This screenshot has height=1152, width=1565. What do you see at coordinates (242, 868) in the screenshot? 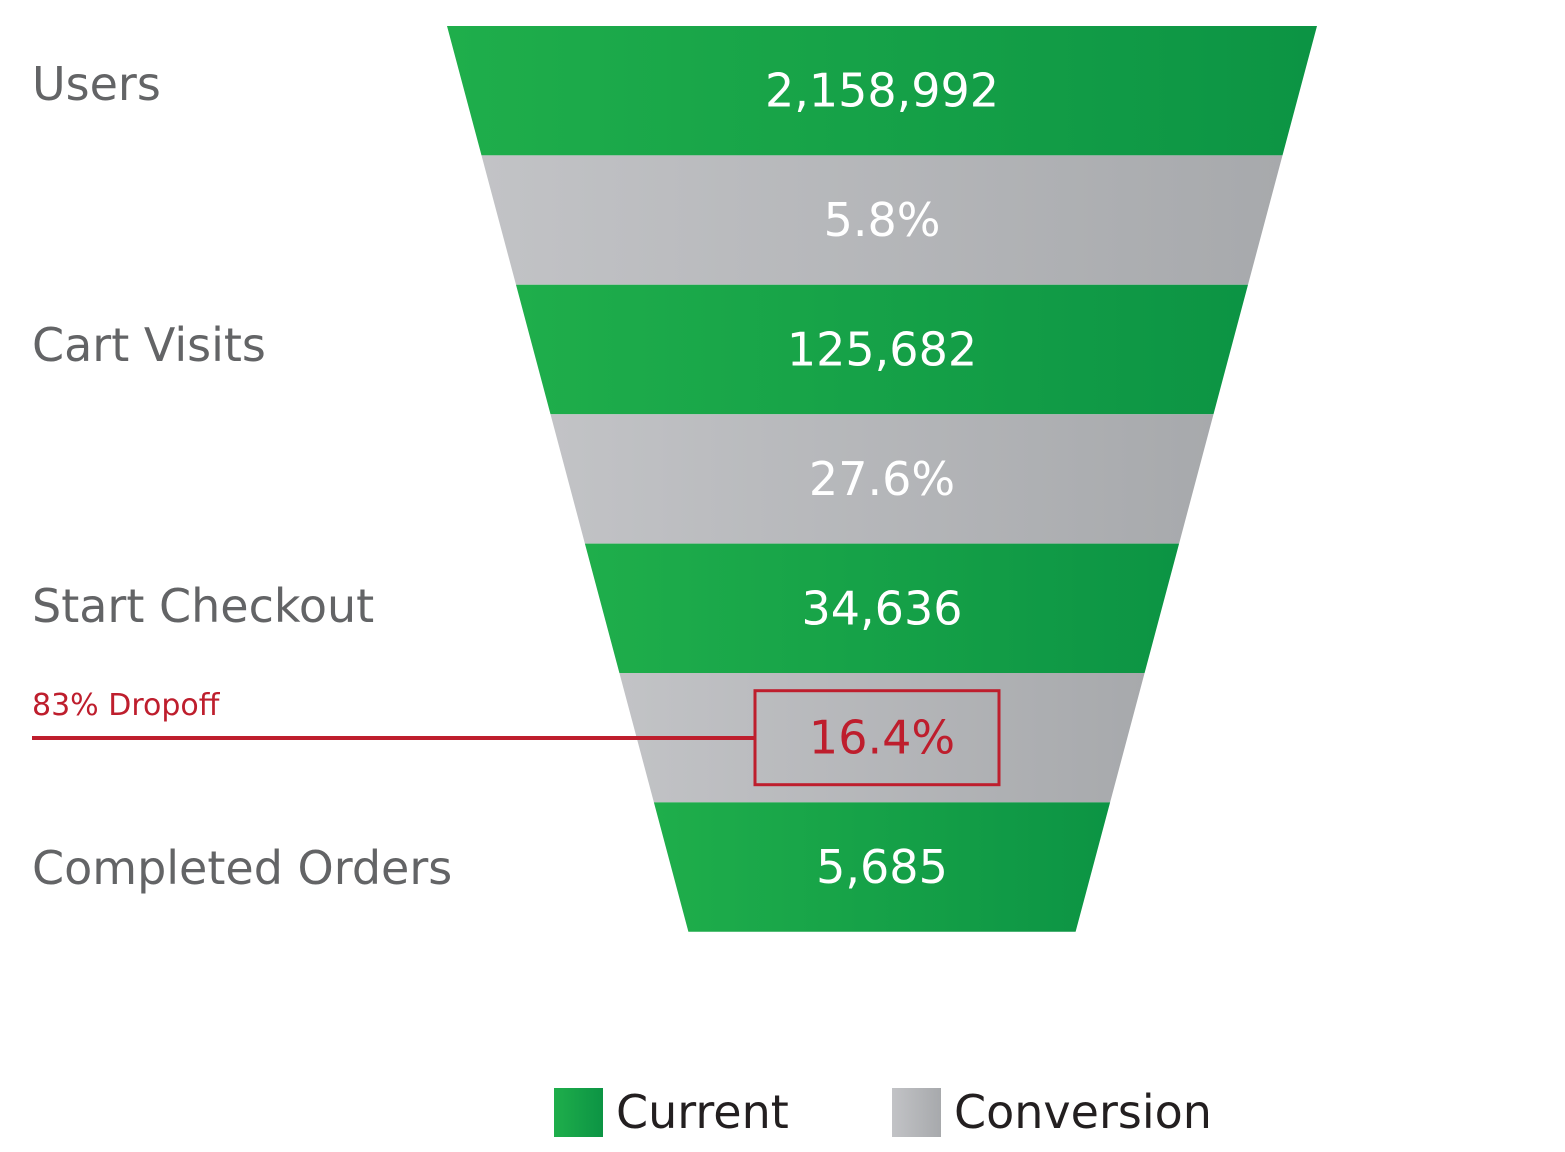
I see `stage-label: Completed Orders` at bounding box center [242, 868].